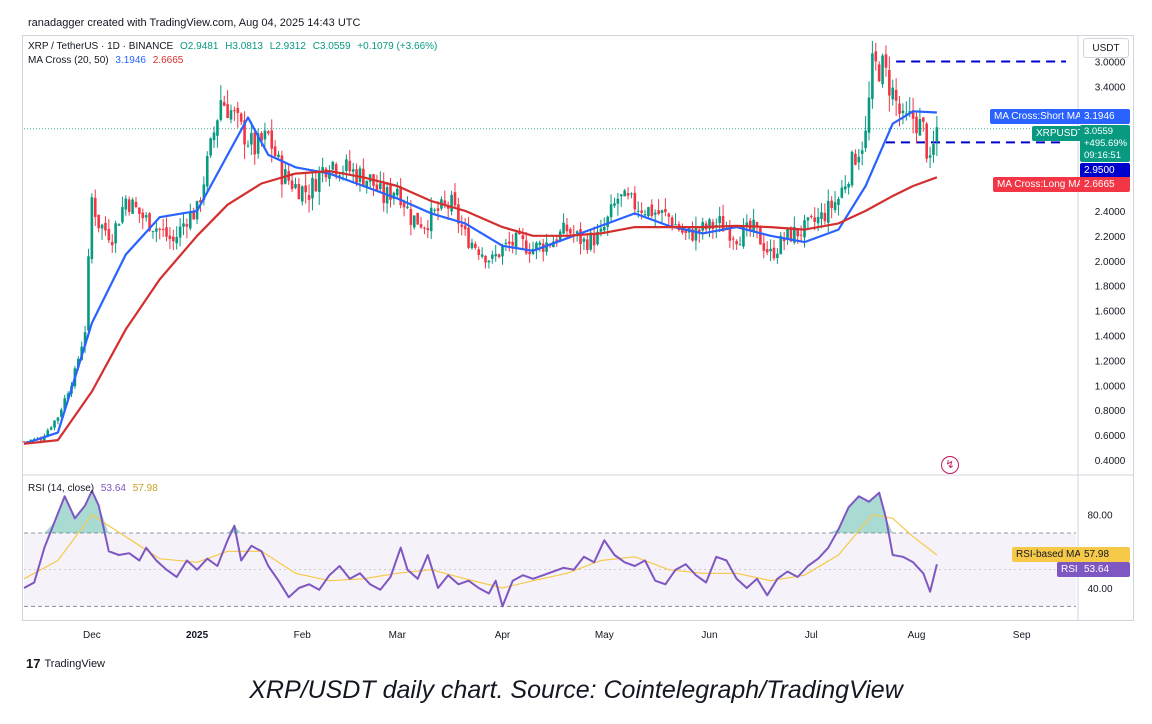  What do you see at coordinates (398, 635) in the screenshot?
I see `time-axis-label: Mar` at bounding box center [398, 635].